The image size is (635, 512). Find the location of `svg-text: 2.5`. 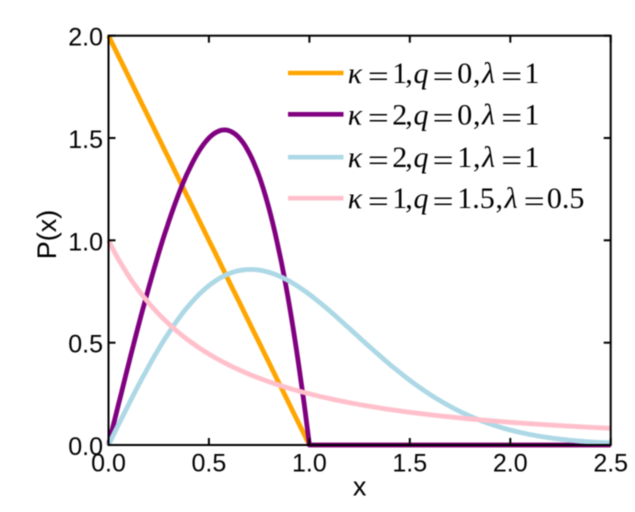

svg-text: 2.5 is located at coordinates (610, 464).